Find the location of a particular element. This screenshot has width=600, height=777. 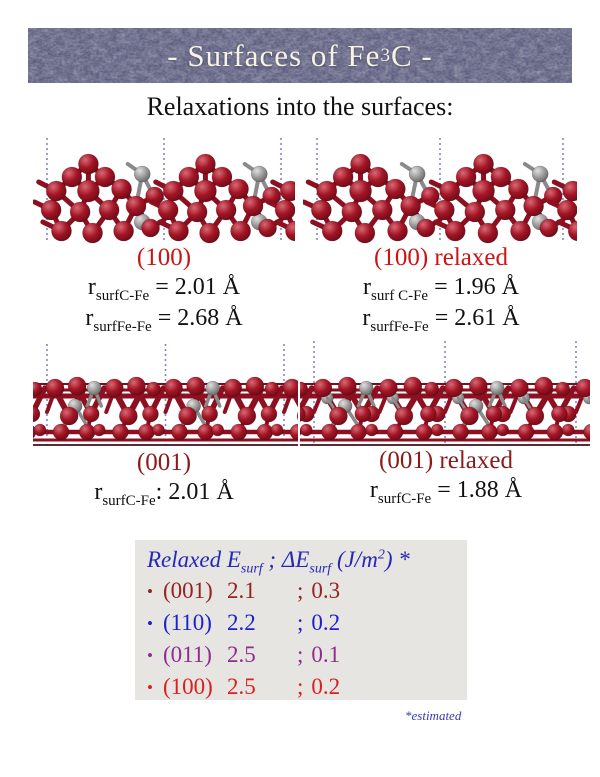

panel-001-caption: (001) is located at coordinates (164, 462).